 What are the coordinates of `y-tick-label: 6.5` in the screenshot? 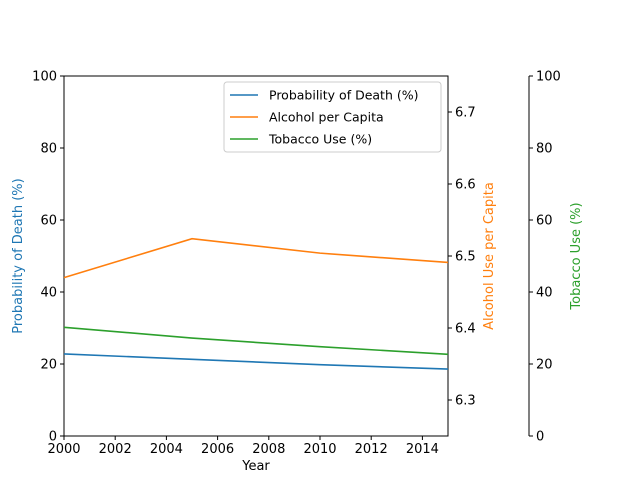 It's located at (465, 257).